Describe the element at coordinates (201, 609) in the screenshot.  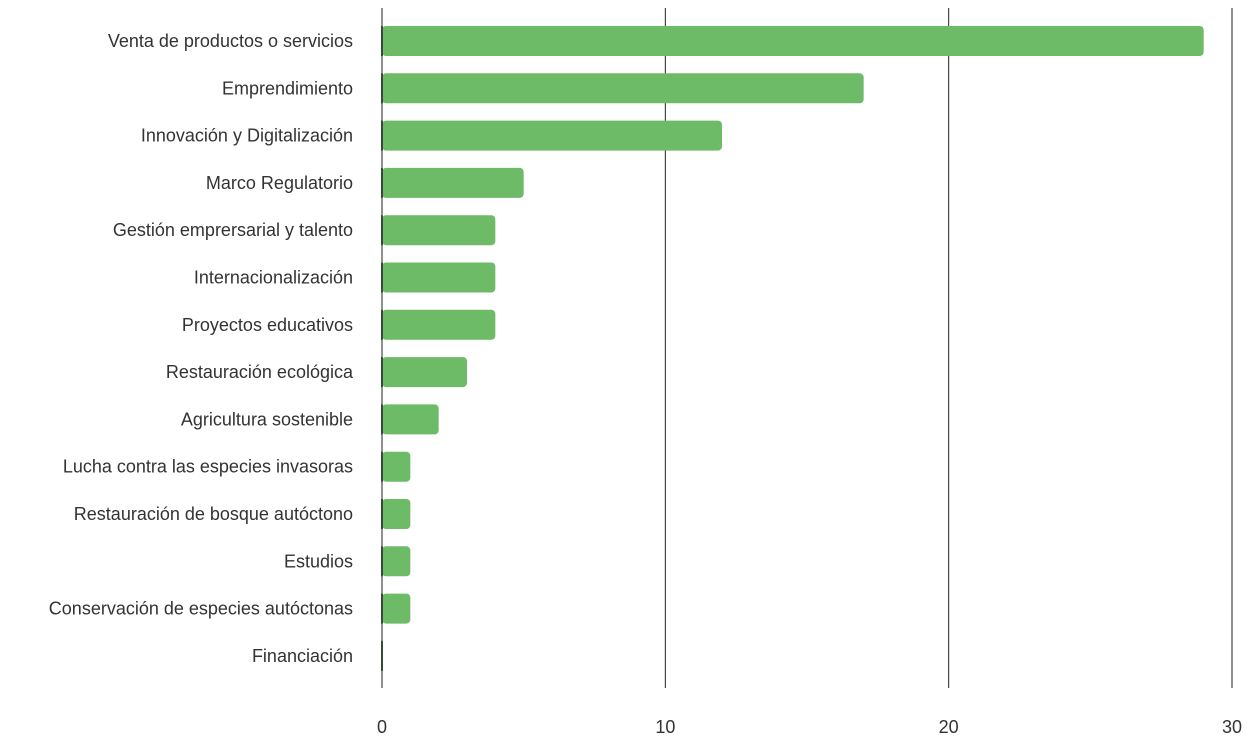
I see `category-label-12: Conservación de especies autóctonas` at that location.